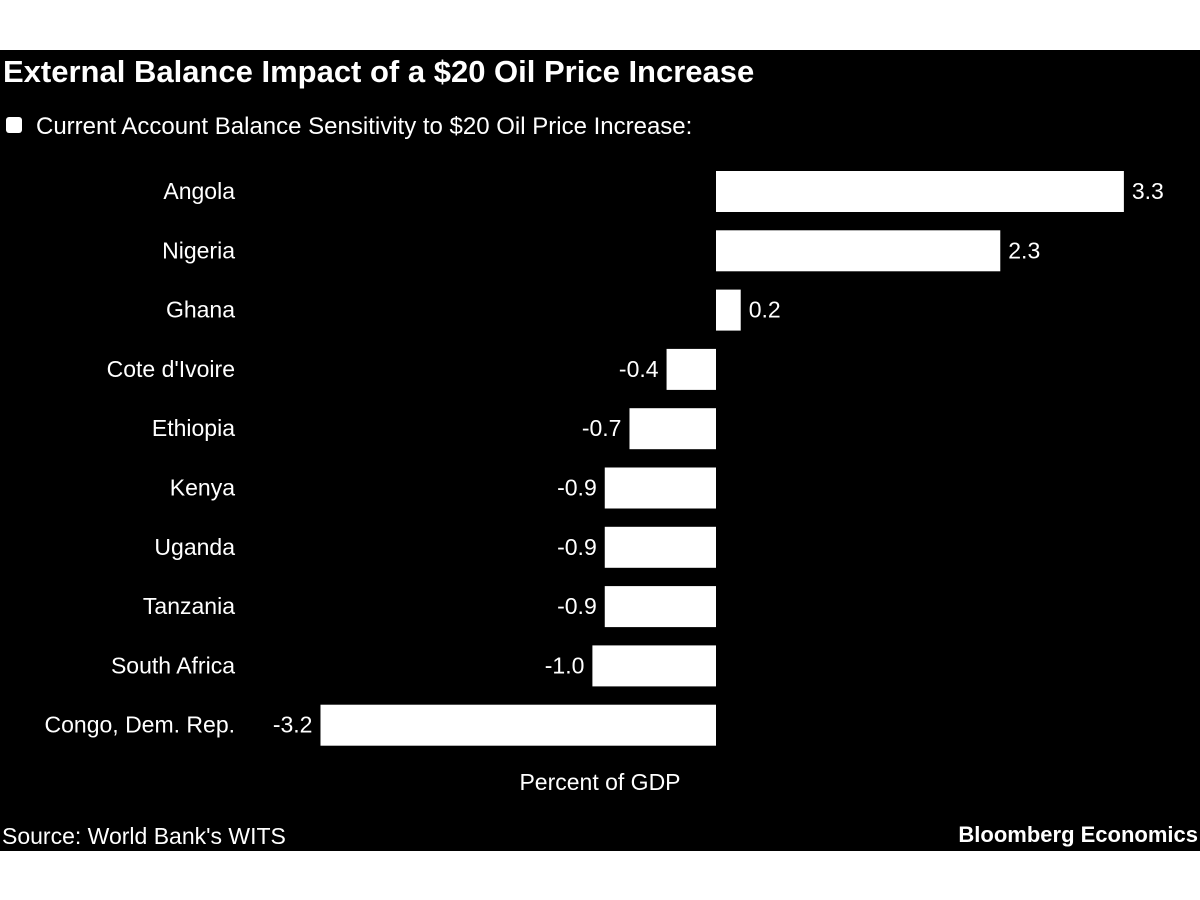 The image size is (1200, 900). What do you see at coordinates (565, 665) in the screenshot?
I see `data-label: -1.0` at bounding box center [565, 665].